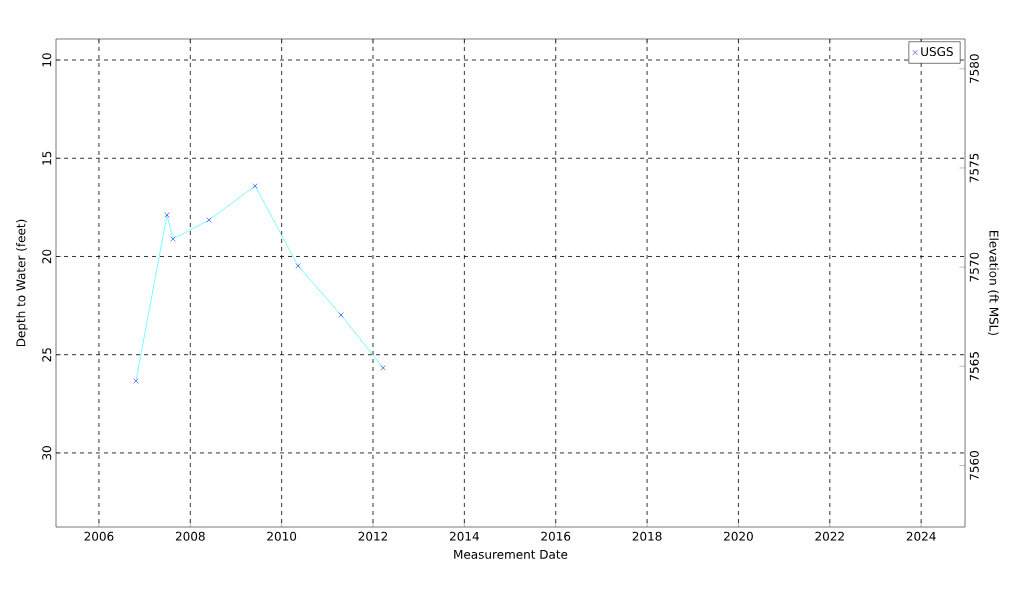  Describe the element at coordinates (738, 536) in the screenshot. I see `x-tick-label: 2020` at that location.